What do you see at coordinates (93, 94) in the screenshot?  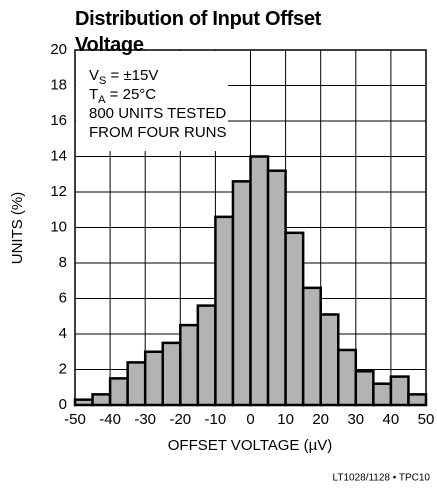 I see `annotation-text: T` at bounding box center [93, 94].